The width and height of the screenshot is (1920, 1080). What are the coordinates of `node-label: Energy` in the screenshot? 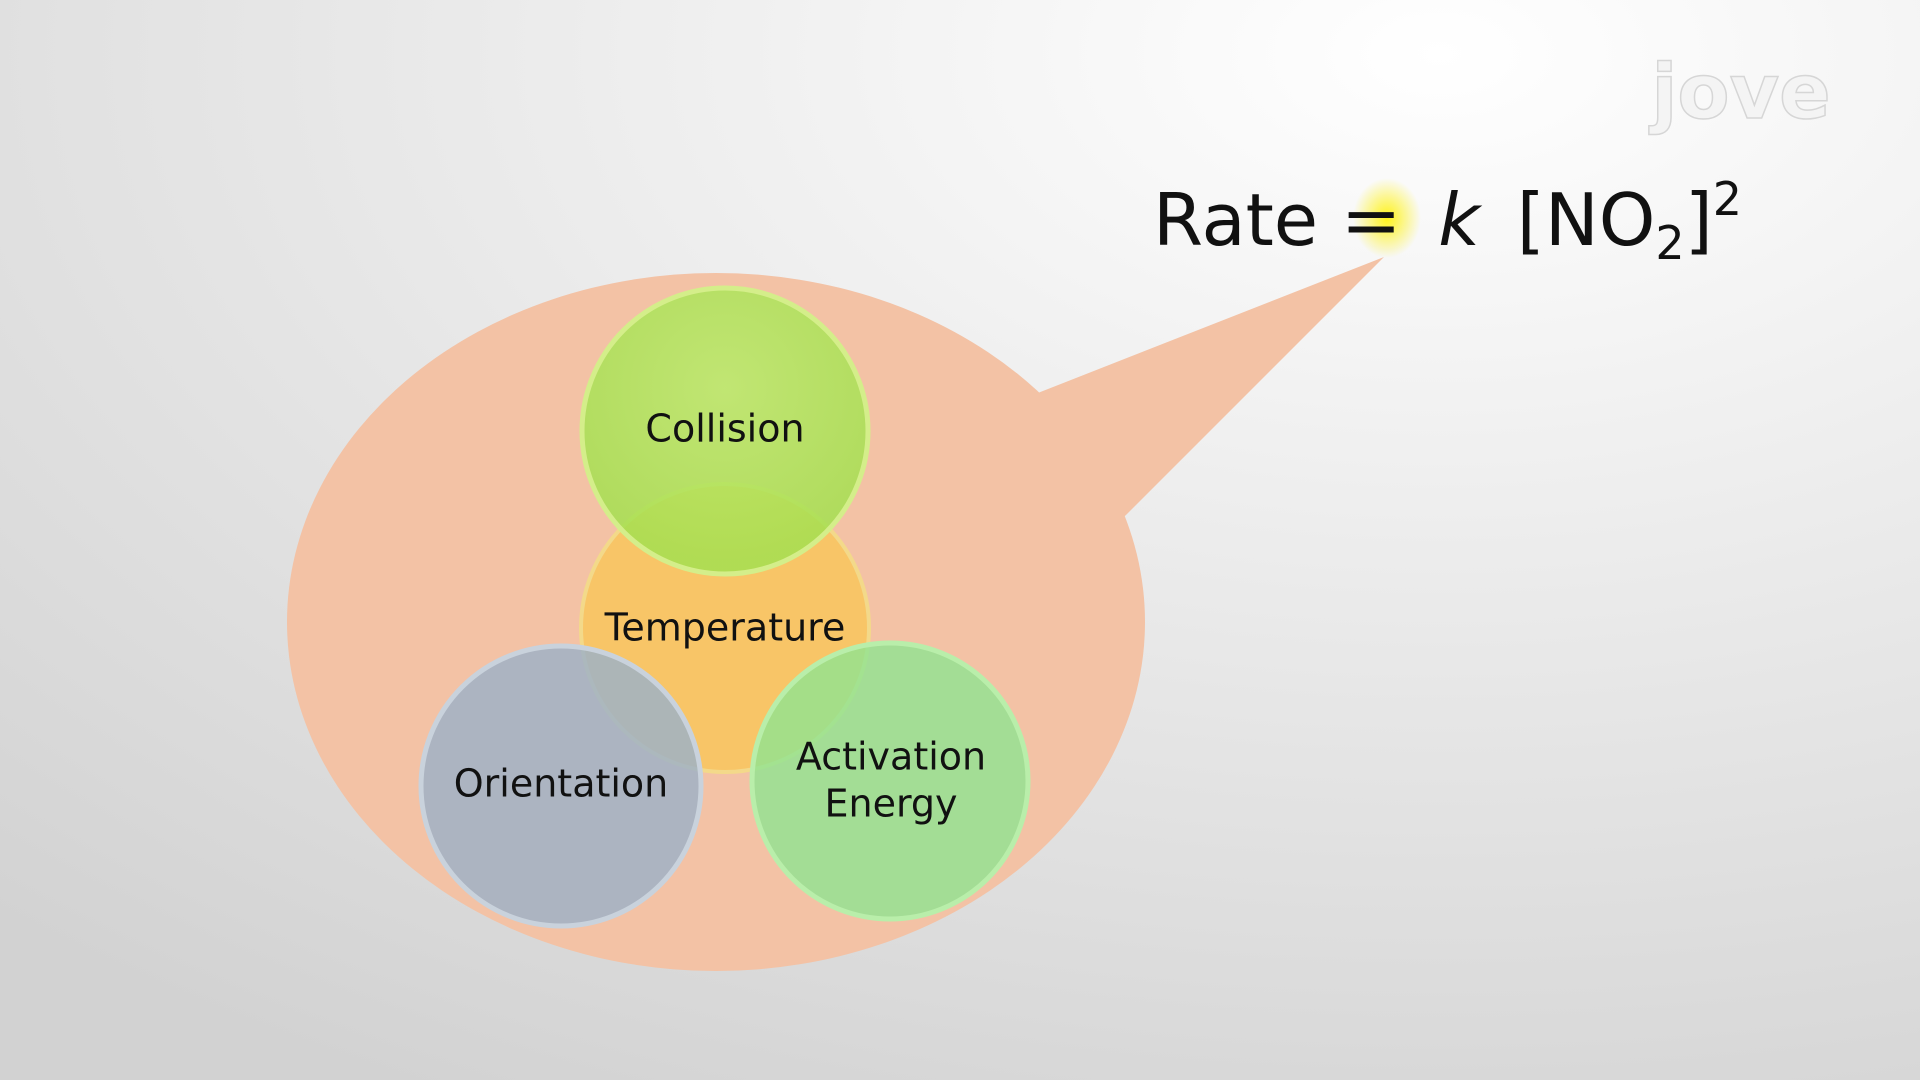 It's located at (890, 804).